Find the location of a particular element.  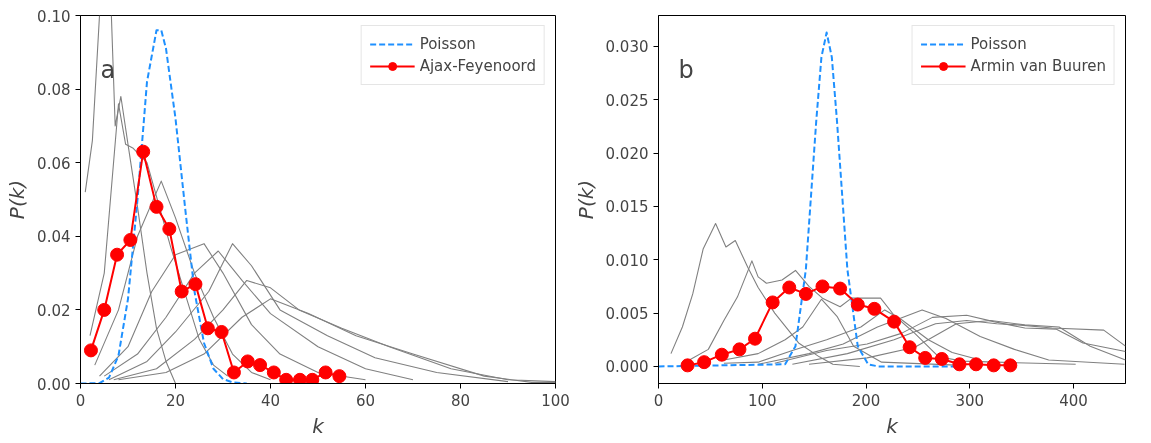

y-tick-label: 0.08 is located at coordinates (54, 90).